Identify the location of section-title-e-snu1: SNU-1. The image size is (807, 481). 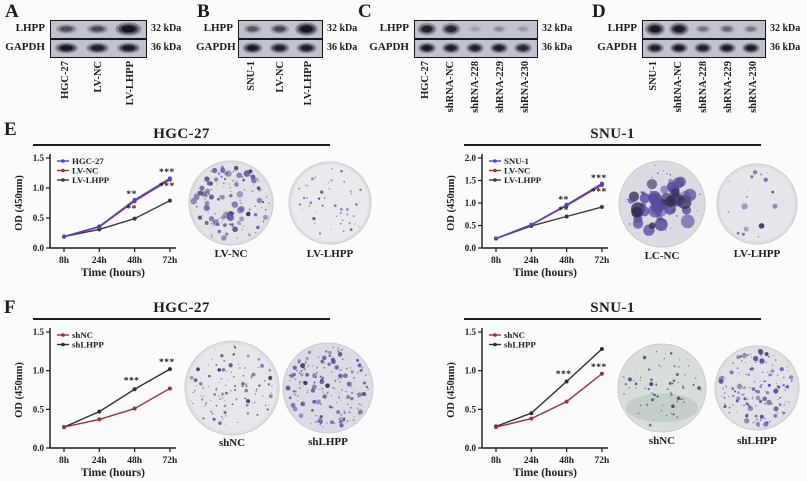
(612, 135).